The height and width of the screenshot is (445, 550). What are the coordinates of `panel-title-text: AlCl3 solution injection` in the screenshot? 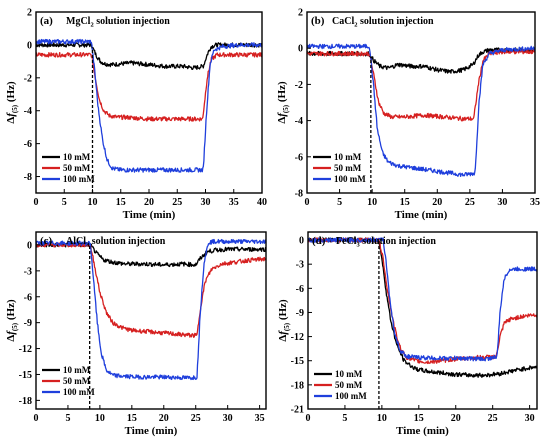 It's located at (116, 242).